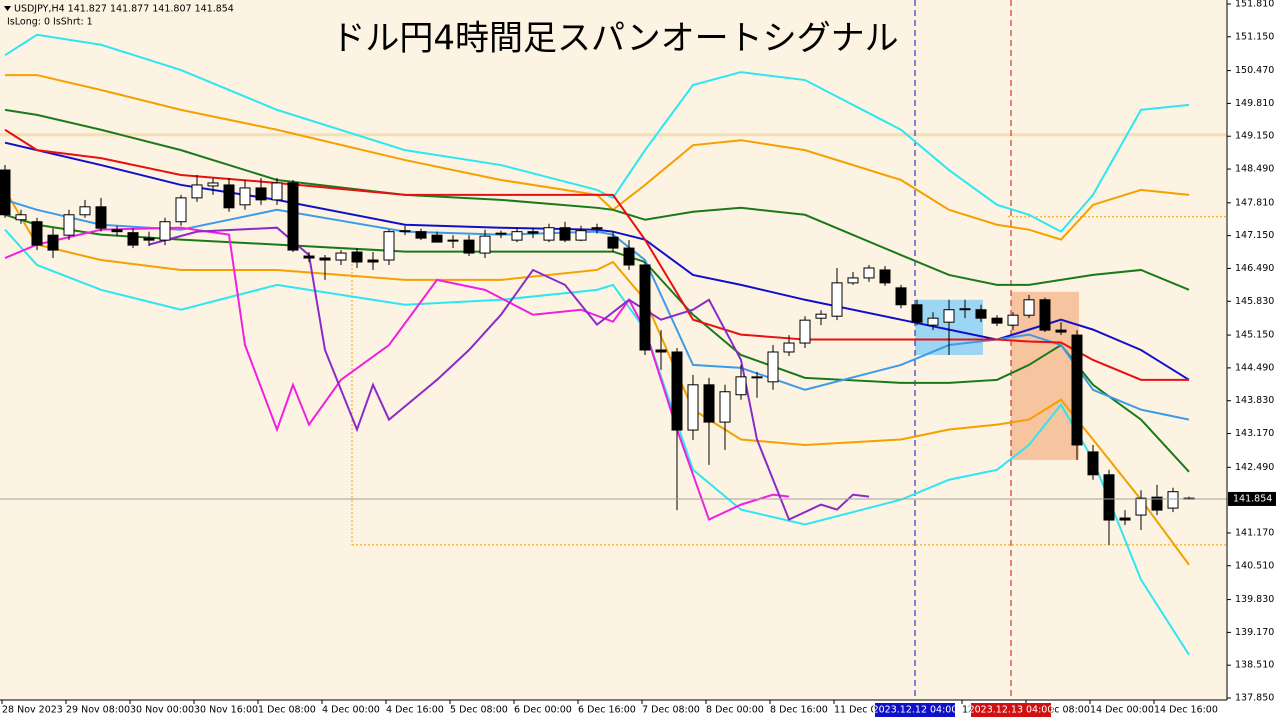  I want to click on x-tick-label: 14 Dec 16:00, so click(1186, 710).